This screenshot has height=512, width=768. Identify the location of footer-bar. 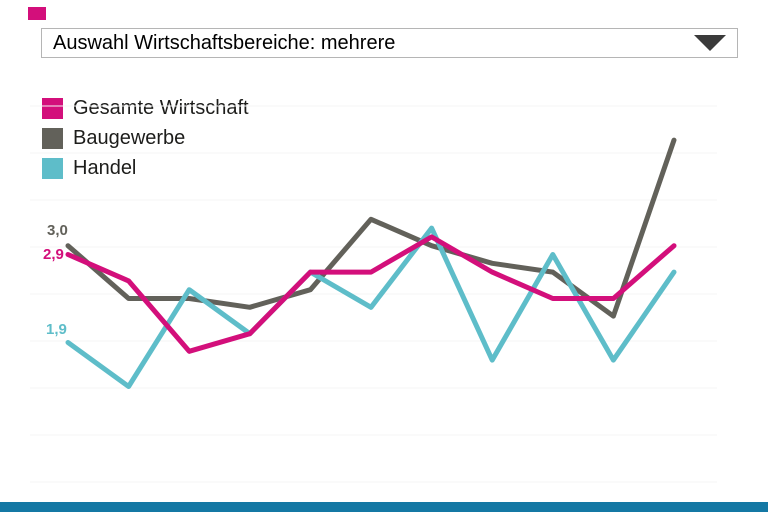
(384, 507).